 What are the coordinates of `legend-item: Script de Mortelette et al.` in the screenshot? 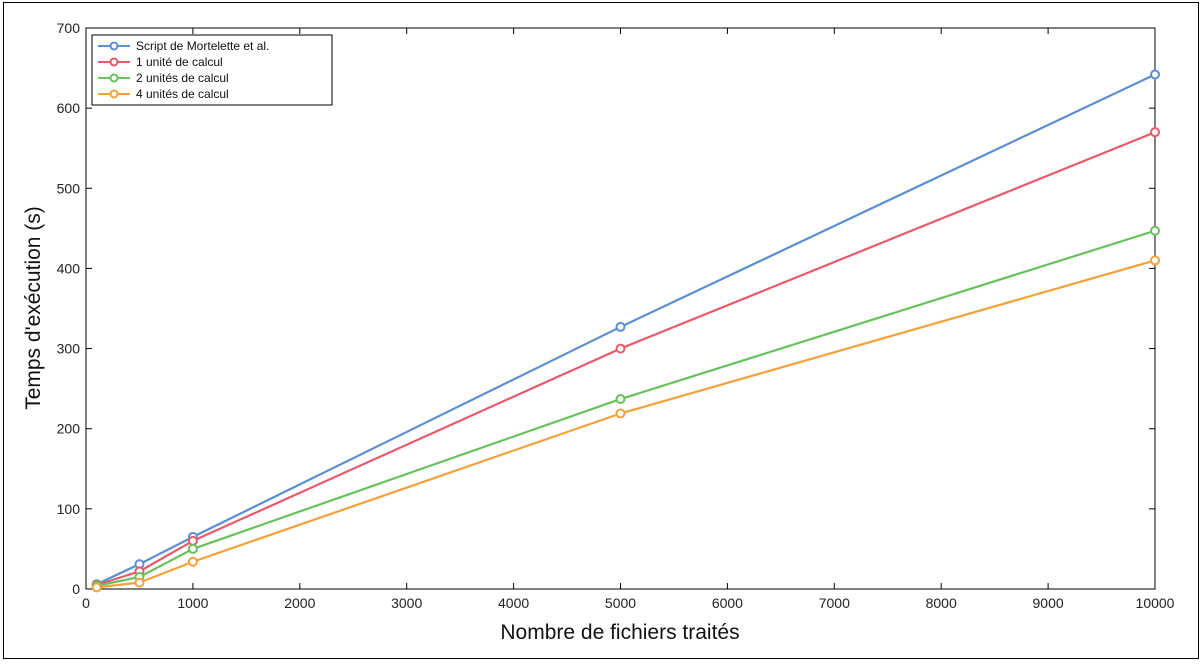 It's located at (183, 46).